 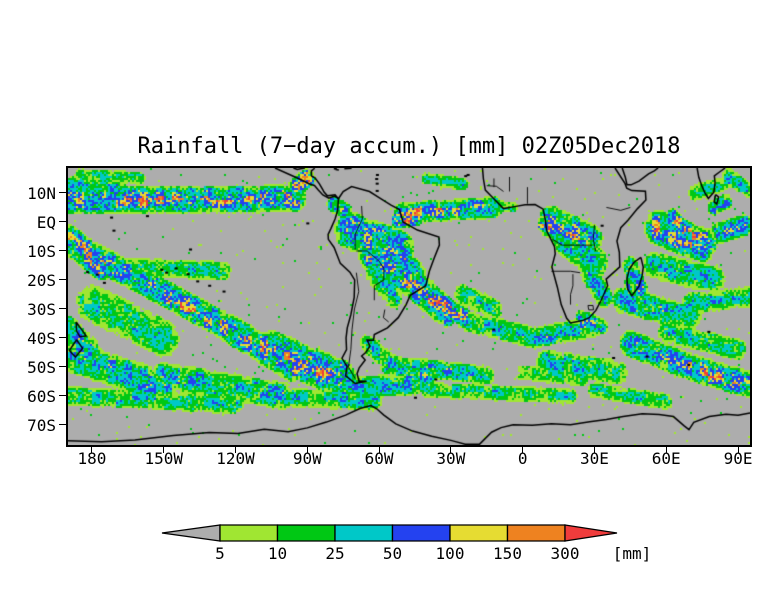 What do you see at coordinates (46, 222) in the screenshot?
I see `y-axis-tick-label: EQ` at bounding box center [46, 222].